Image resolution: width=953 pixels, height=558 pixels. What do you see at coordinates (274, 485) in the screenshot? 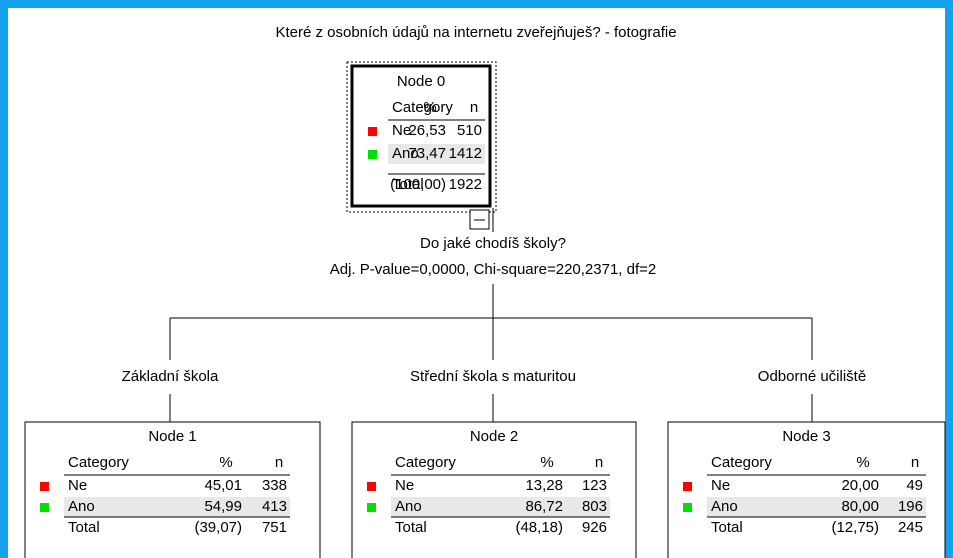
I see `cell: 338` at bounding box center [274, 485].